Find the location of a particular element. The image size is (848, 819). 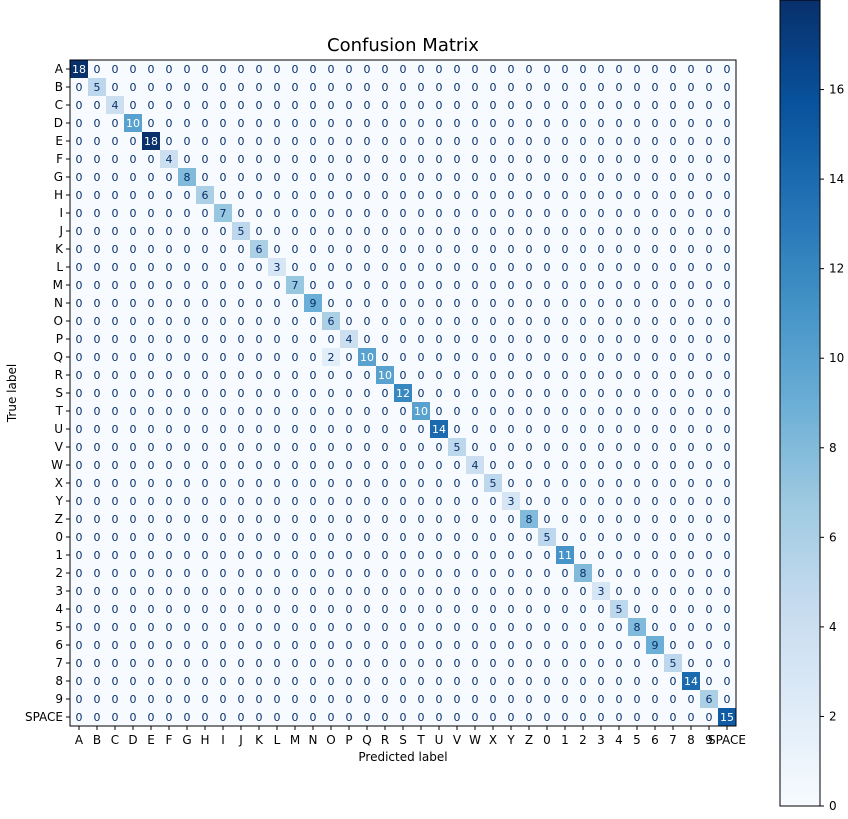

y-tick-label: M is located at coordinates (58, 285).